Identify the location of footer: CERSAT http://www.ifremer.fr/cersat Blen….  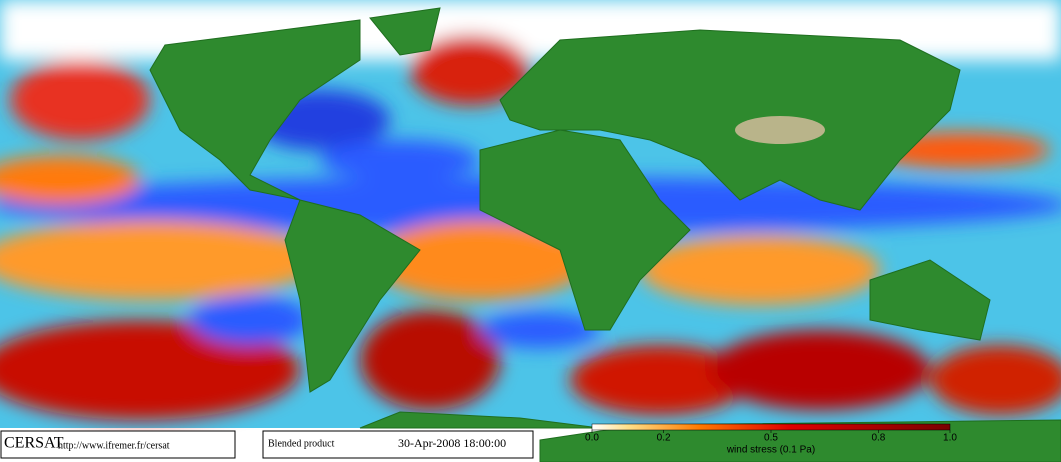
(267, 444).